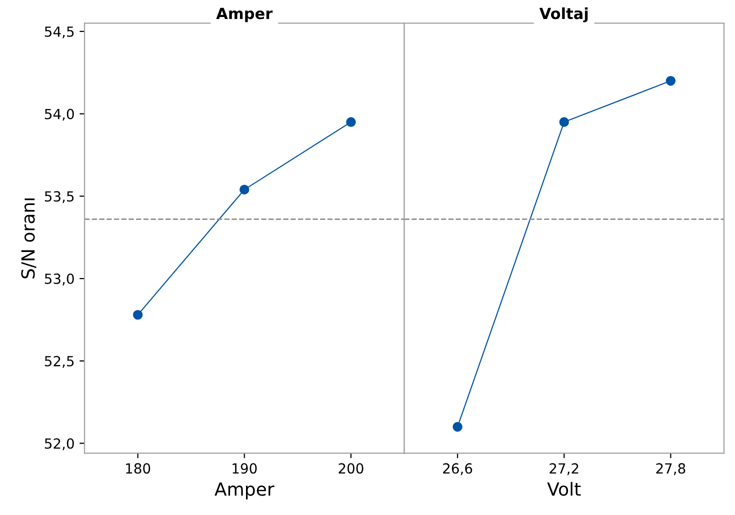  What do you see at coordinates (59, 444) in the screenshot?
I see `y-tick-label: 52,0` at bounding box center [59, 444].